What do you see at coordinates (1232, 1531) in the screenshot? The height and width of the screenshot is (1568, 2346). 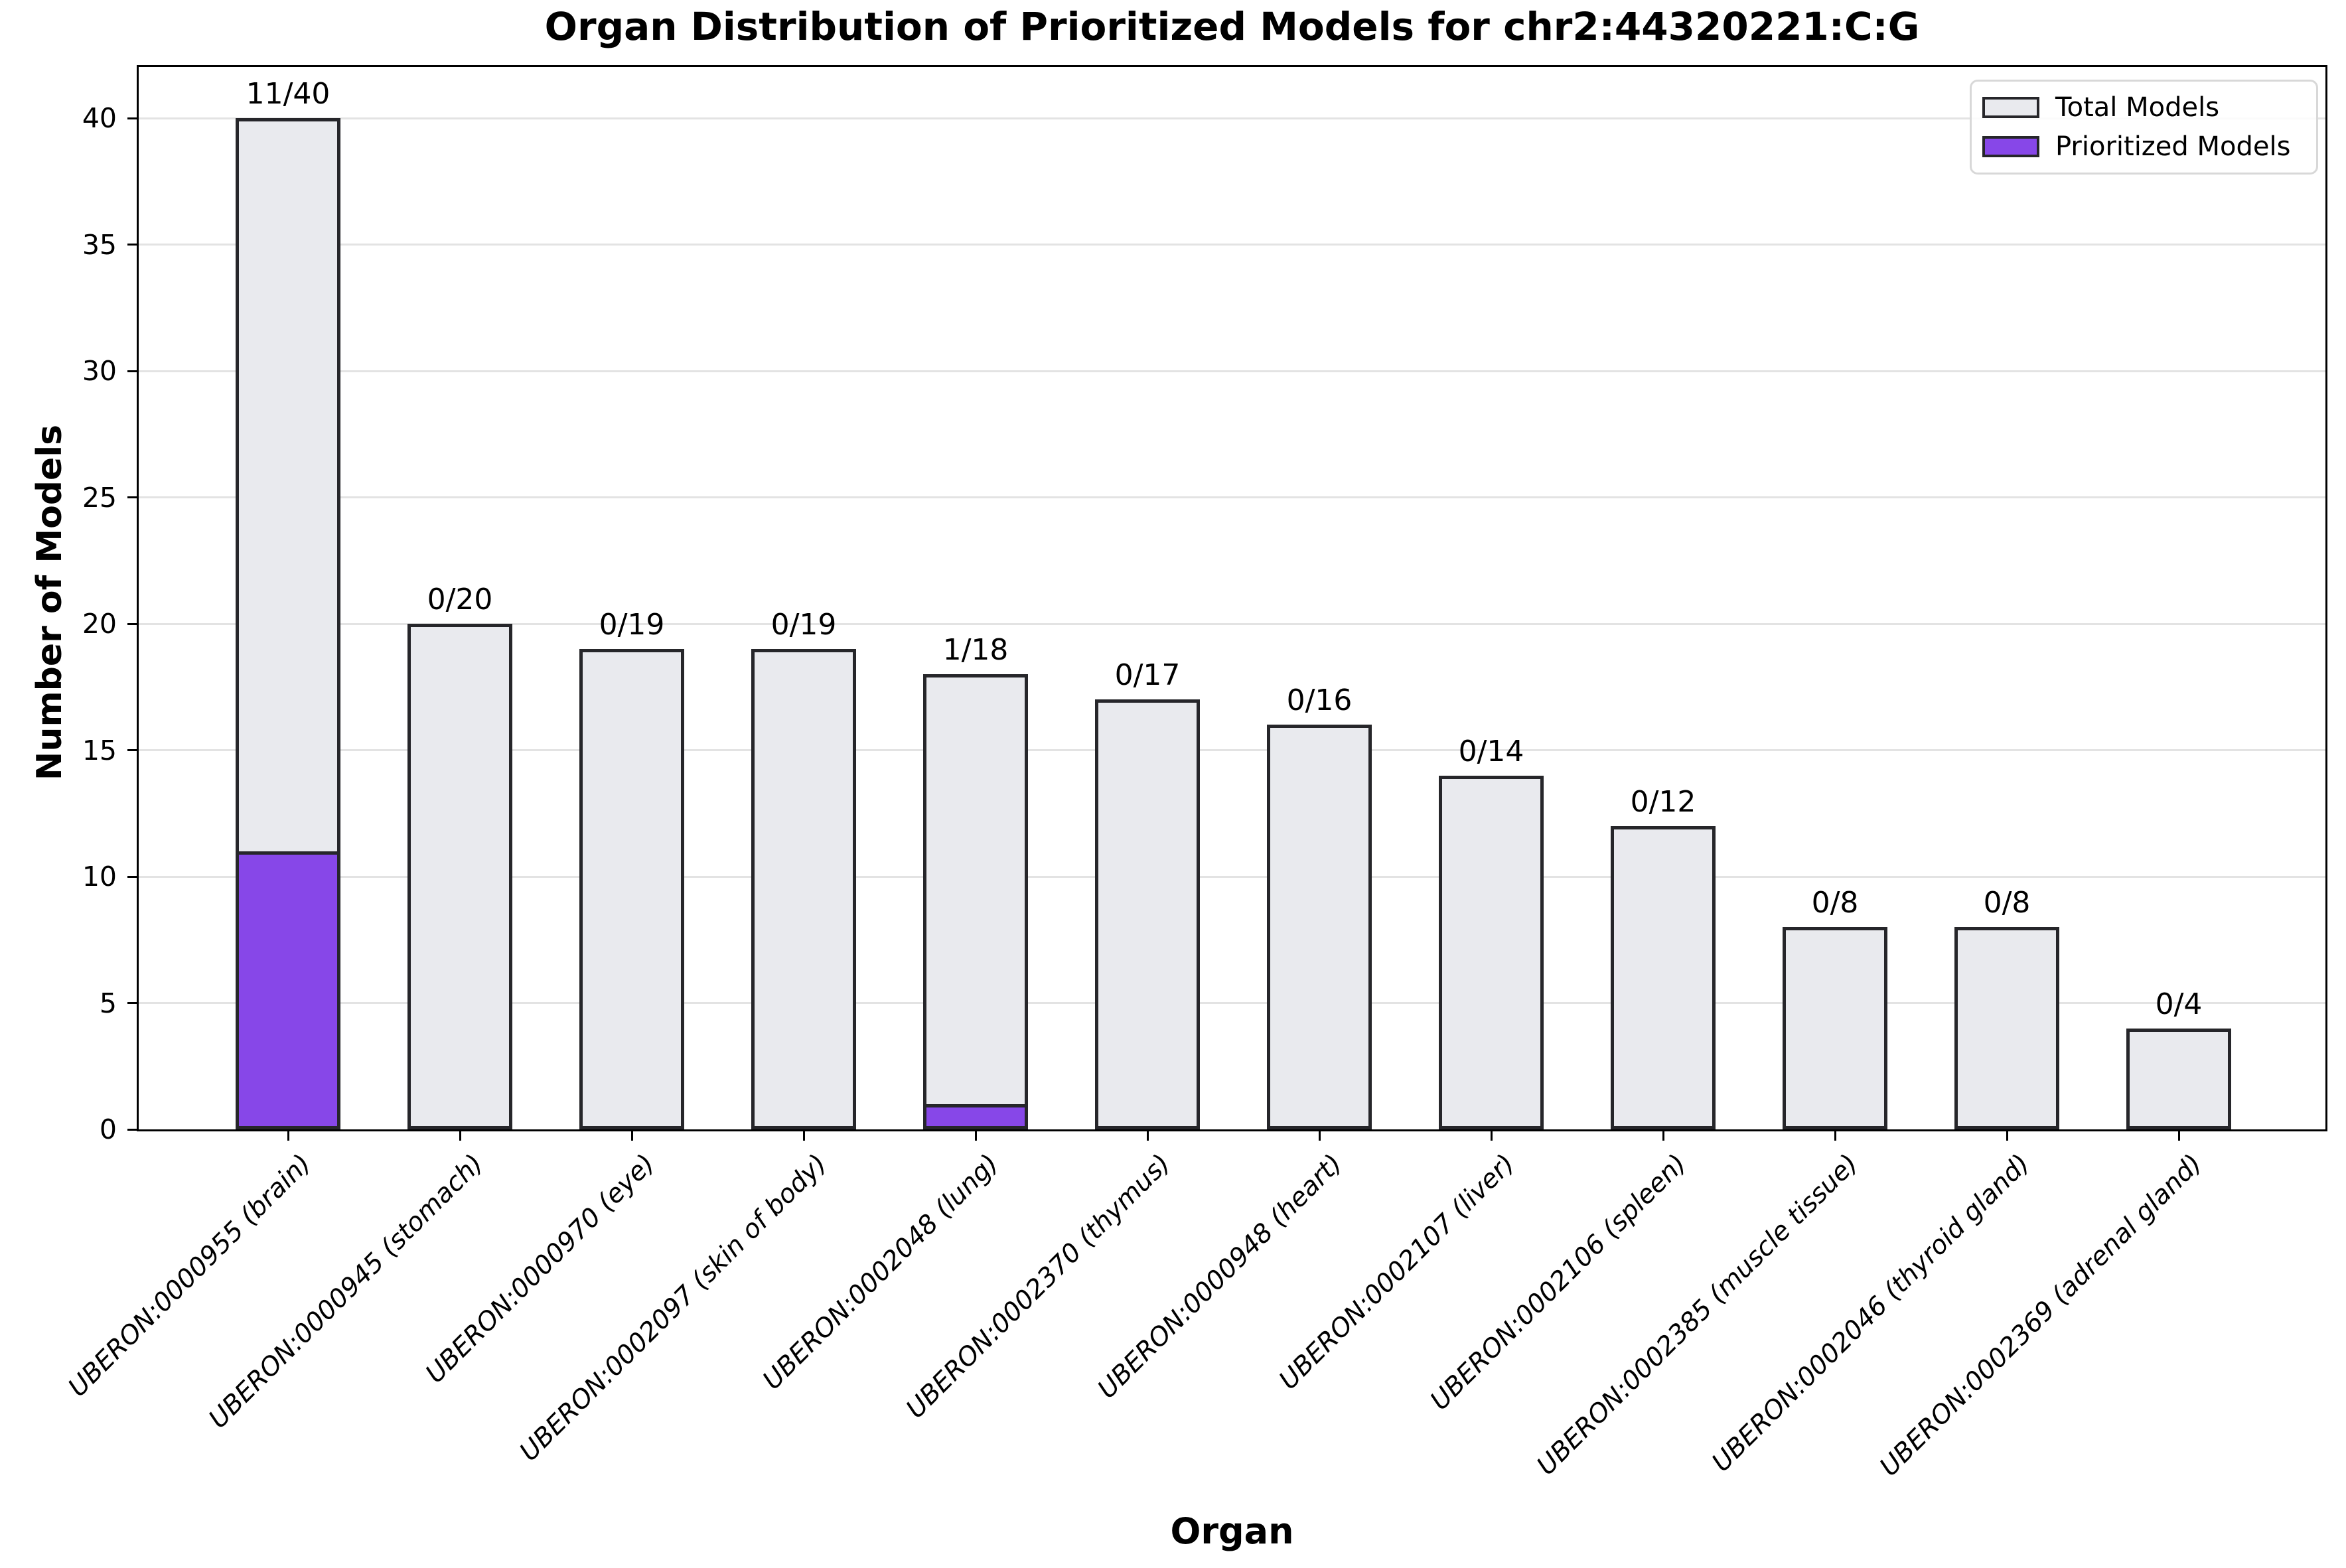 I see `x-axis-label: Organ` at bounding box center [1232, 1531].